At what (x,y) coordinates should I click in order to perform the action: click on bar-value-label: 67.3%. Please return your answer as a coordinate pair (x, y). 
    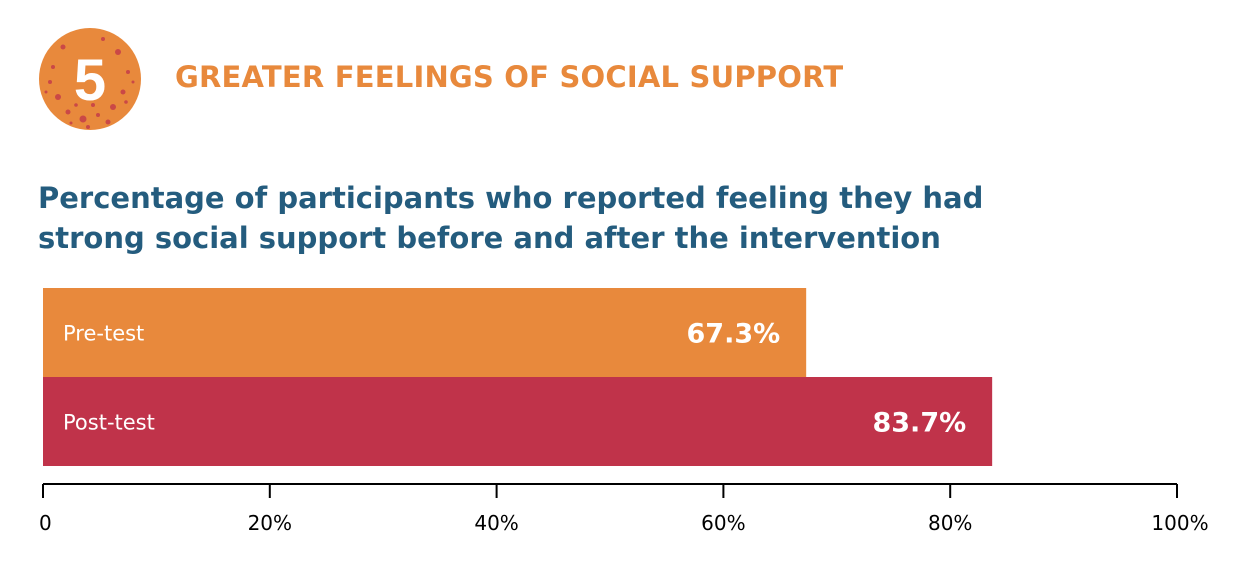
    Looking at the image, I should click on (734, 334).